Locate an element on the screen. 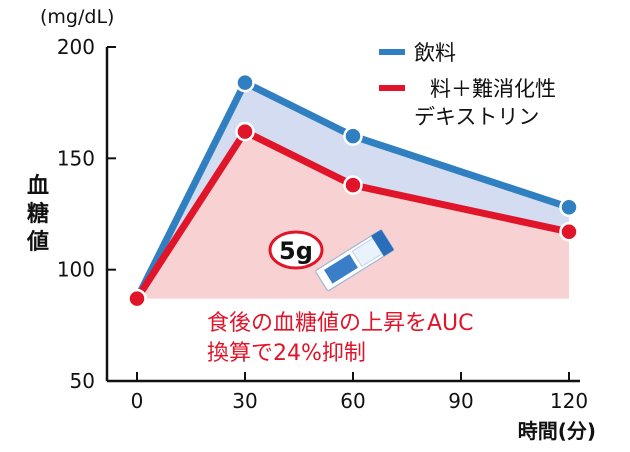 Image resolution: width=630 pixels, height=452 pixels. result-annotation-line2: 換算で24%抑制 is located at coordinates (286, 353).